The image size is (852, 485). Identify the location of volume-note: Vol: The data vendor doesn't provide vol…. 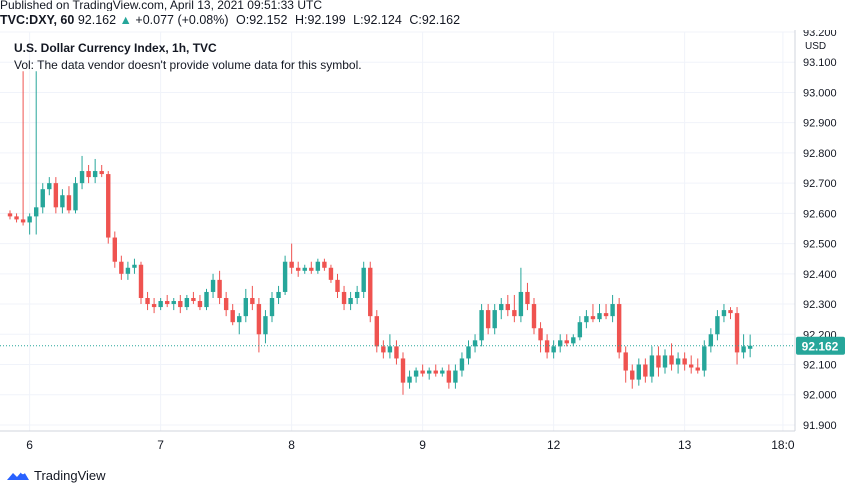
(188, 65).